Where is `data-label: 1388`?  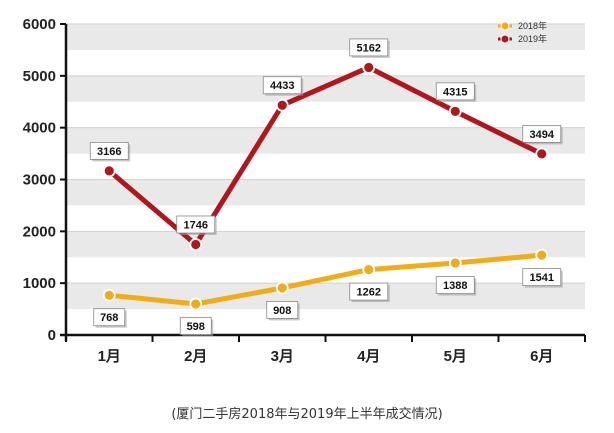
data-label: 1388 is located at coordinates (455, 286).